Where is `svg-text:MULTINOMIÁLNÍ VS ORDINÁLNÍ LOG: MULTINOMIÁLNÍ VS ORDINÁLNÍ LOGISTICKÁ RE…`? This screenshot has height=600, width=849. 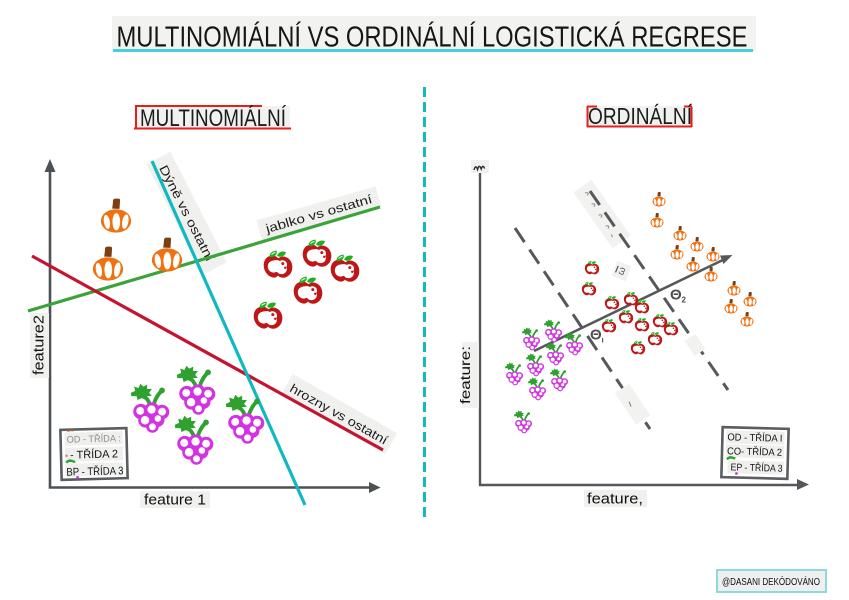
svg-text:MULTINOMIÁLNÍ VS ORDINÁLNÍ LOG: MULTINOMIÁLNÍ VS ORDINÁLNÍ LOGISTICKÁ RE… is located at coordinates (432, 38).